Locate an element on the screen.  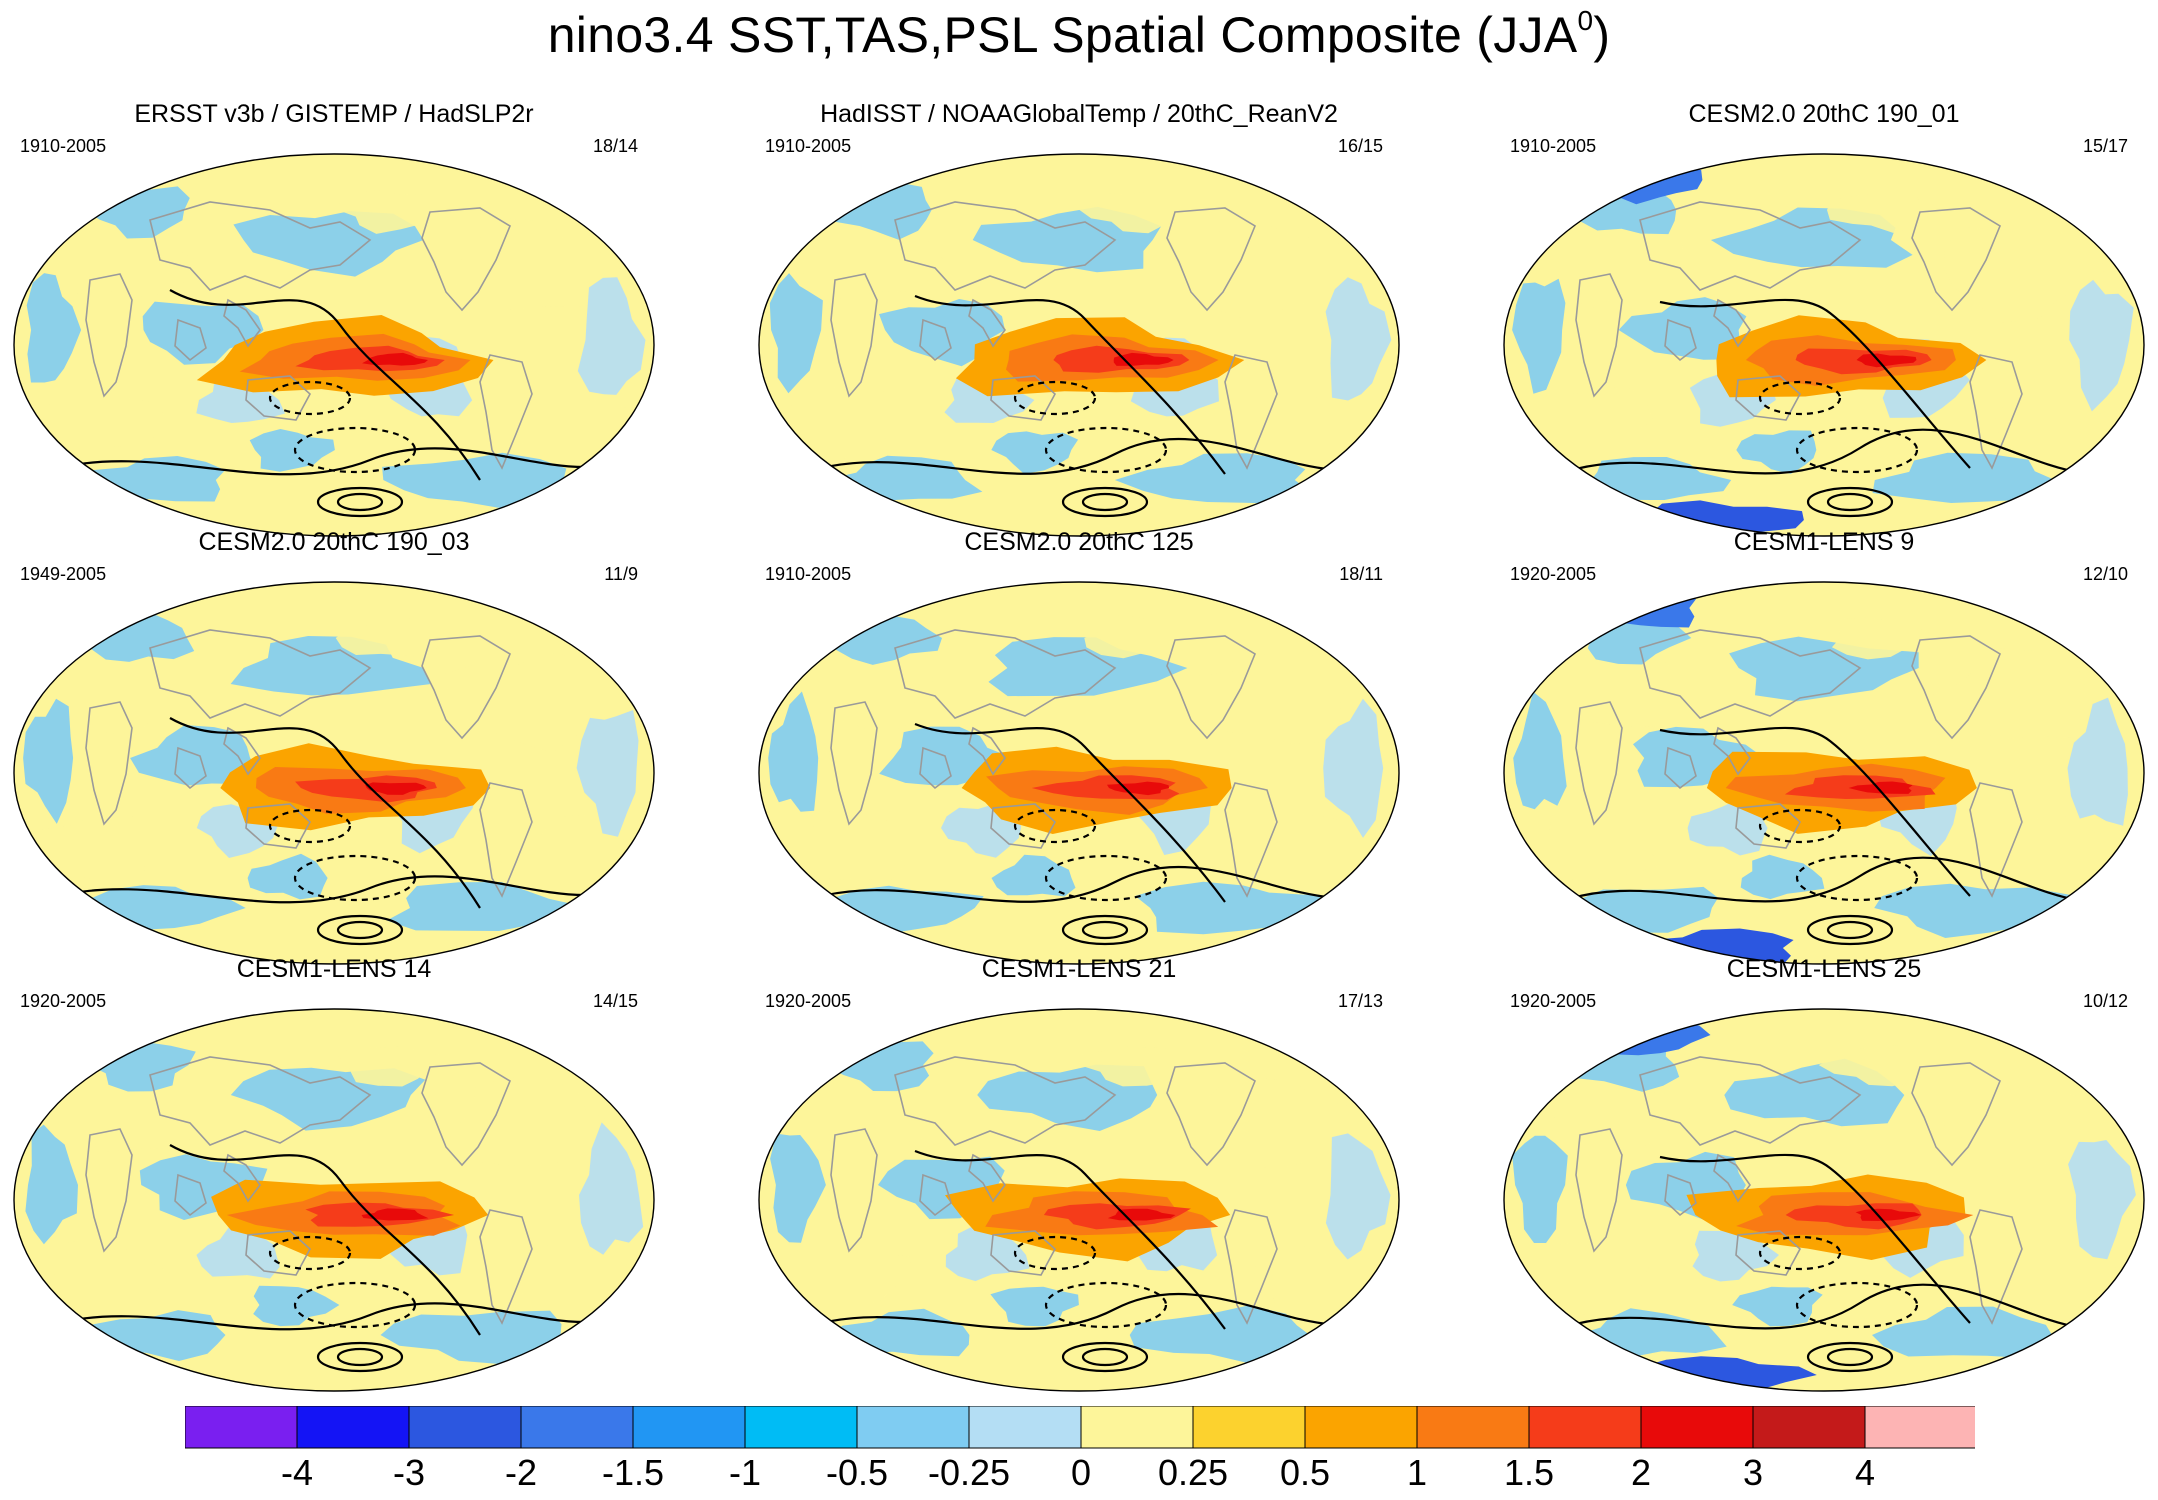
map-panel: CESM2.0 20thC 190_01 1910-2005 15/17 is located at coordinates (1824, 320).